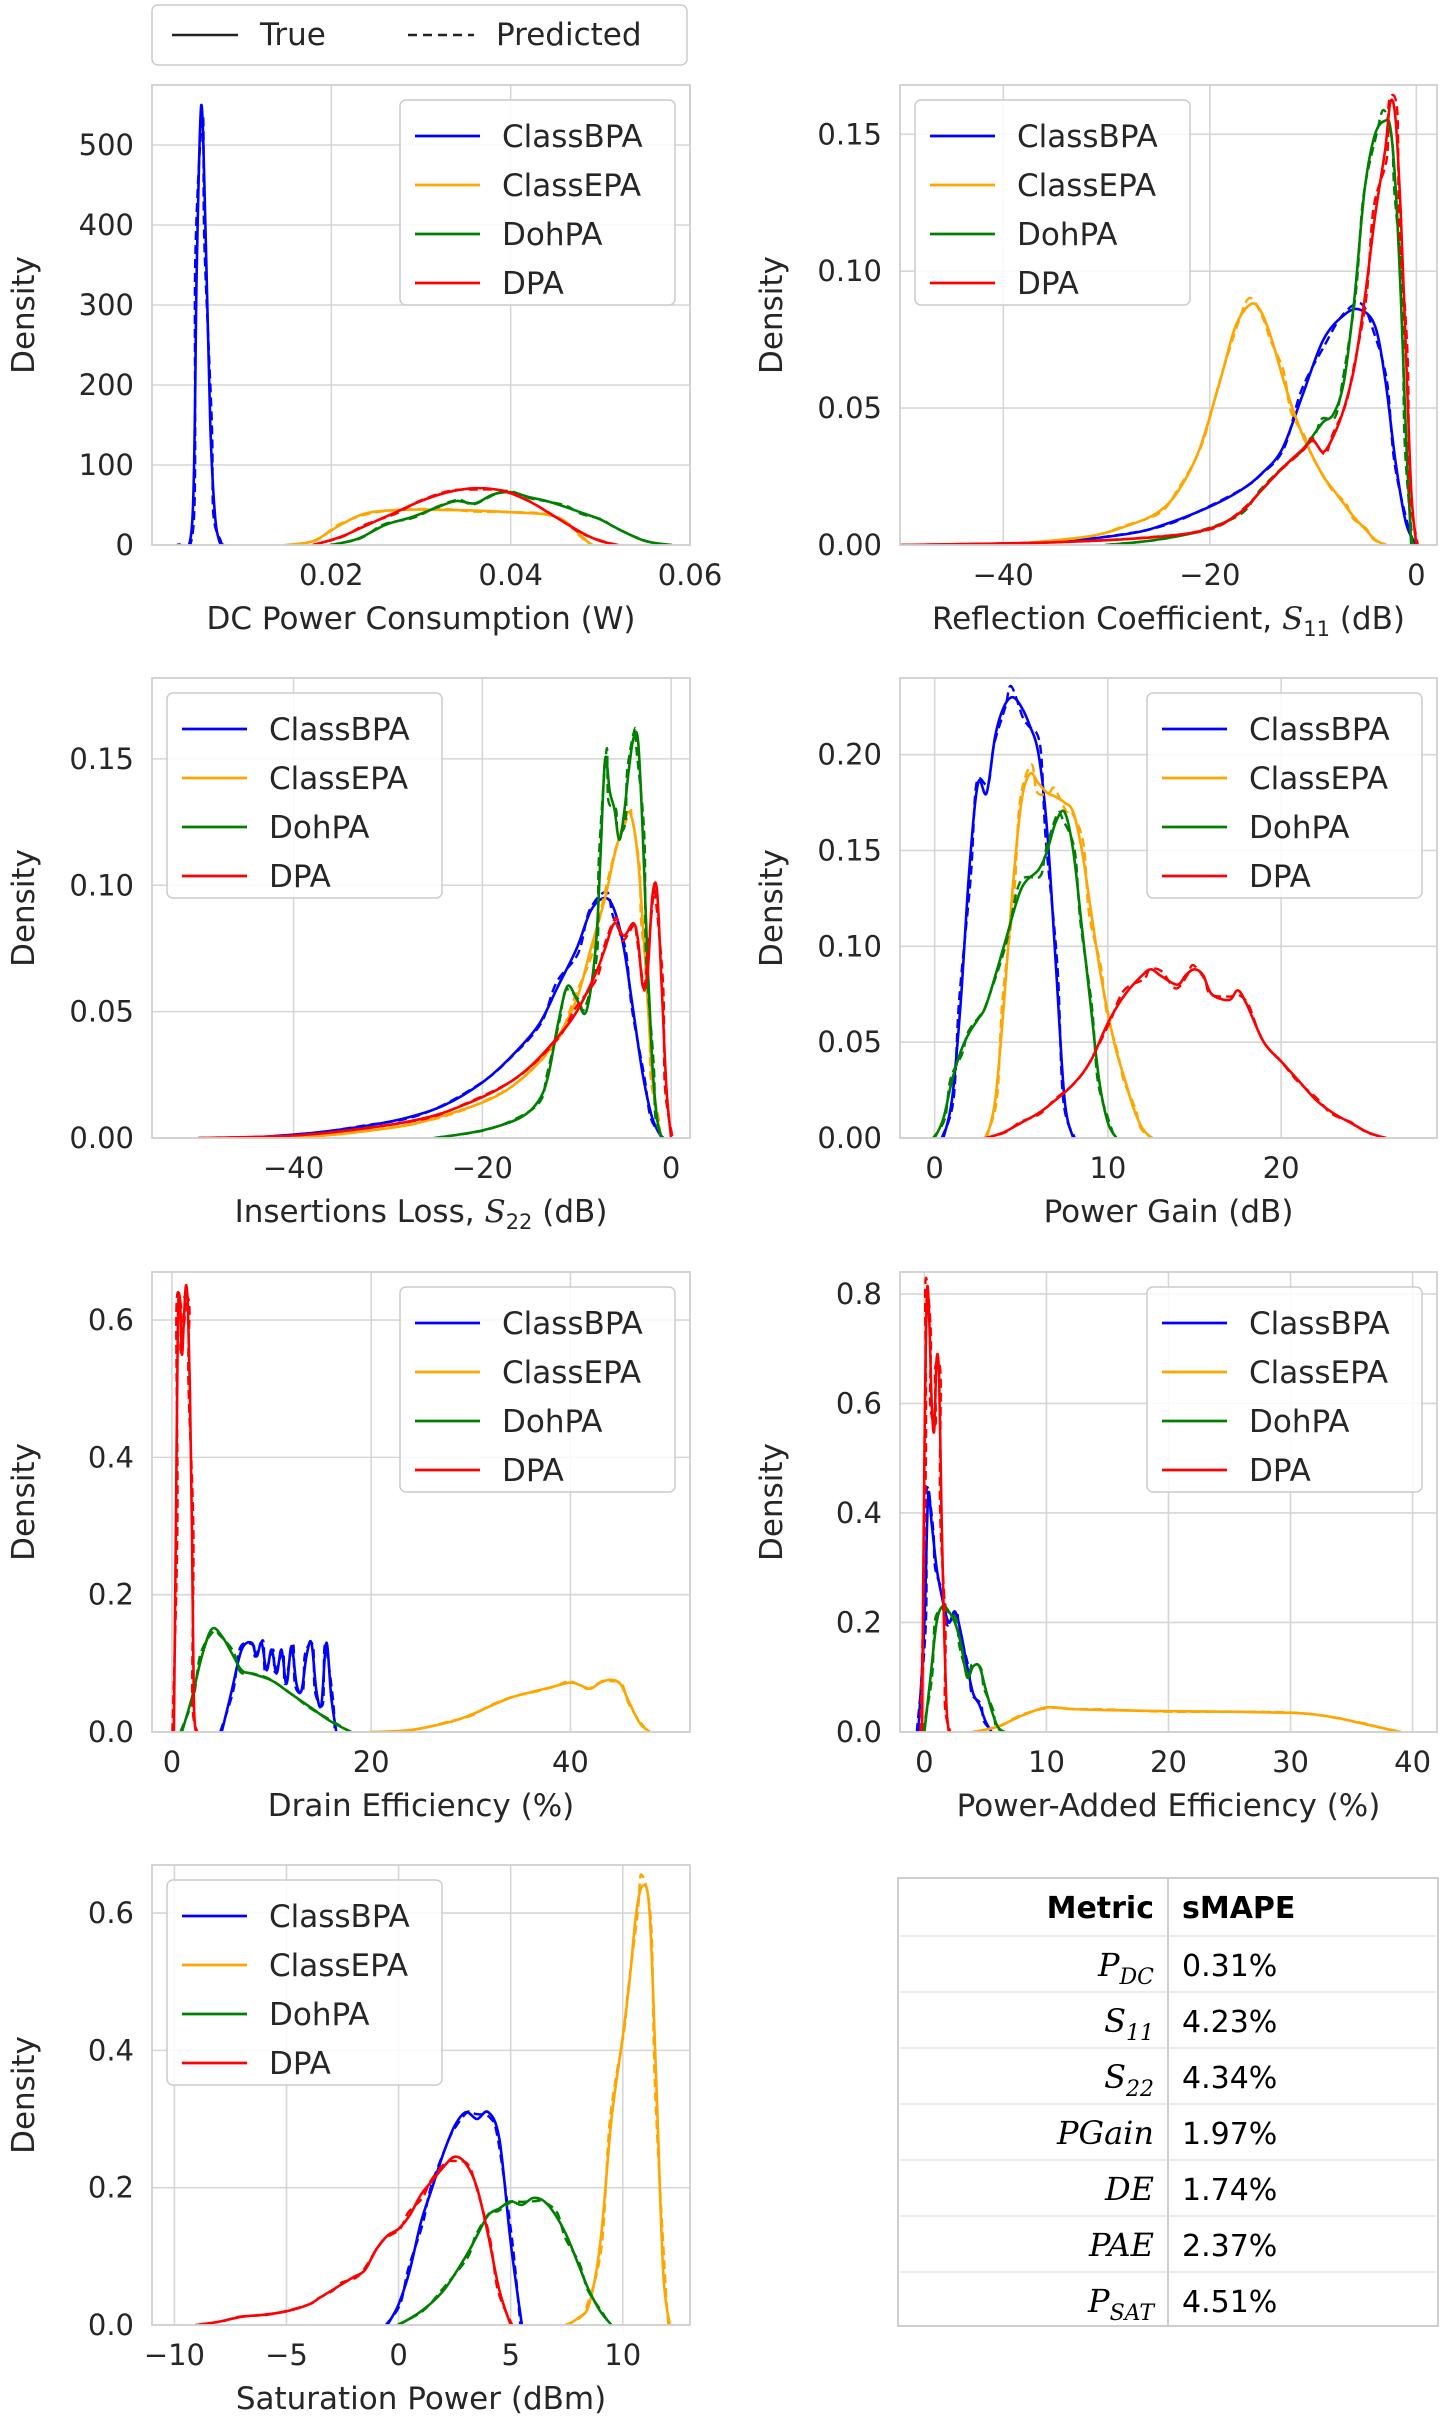 This screenshot has height=2430, width=1455. What do you see at coordinates (111, 1913) in the screenshot?
I see `y-tick-label: 0.6` at bounding box center [111, 1913].